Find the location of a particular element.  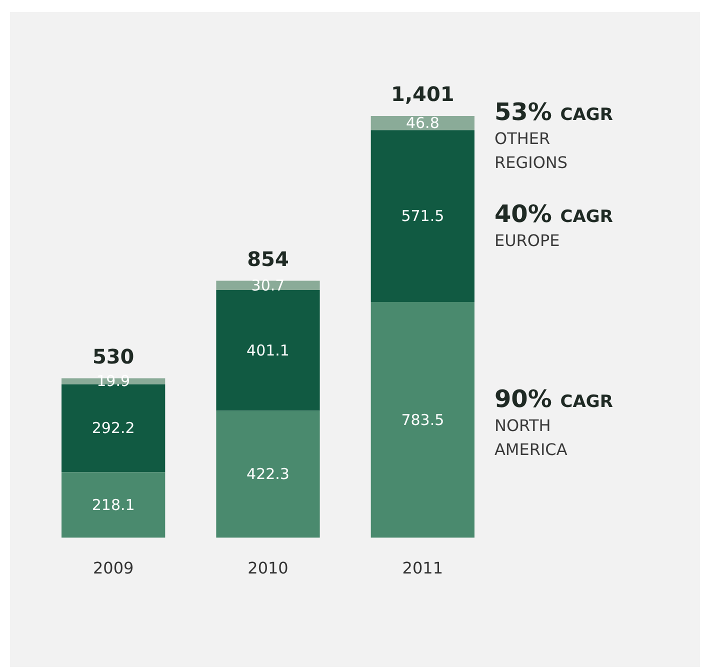

annotation: 90% CAGR is located at coordinates (553, 399).